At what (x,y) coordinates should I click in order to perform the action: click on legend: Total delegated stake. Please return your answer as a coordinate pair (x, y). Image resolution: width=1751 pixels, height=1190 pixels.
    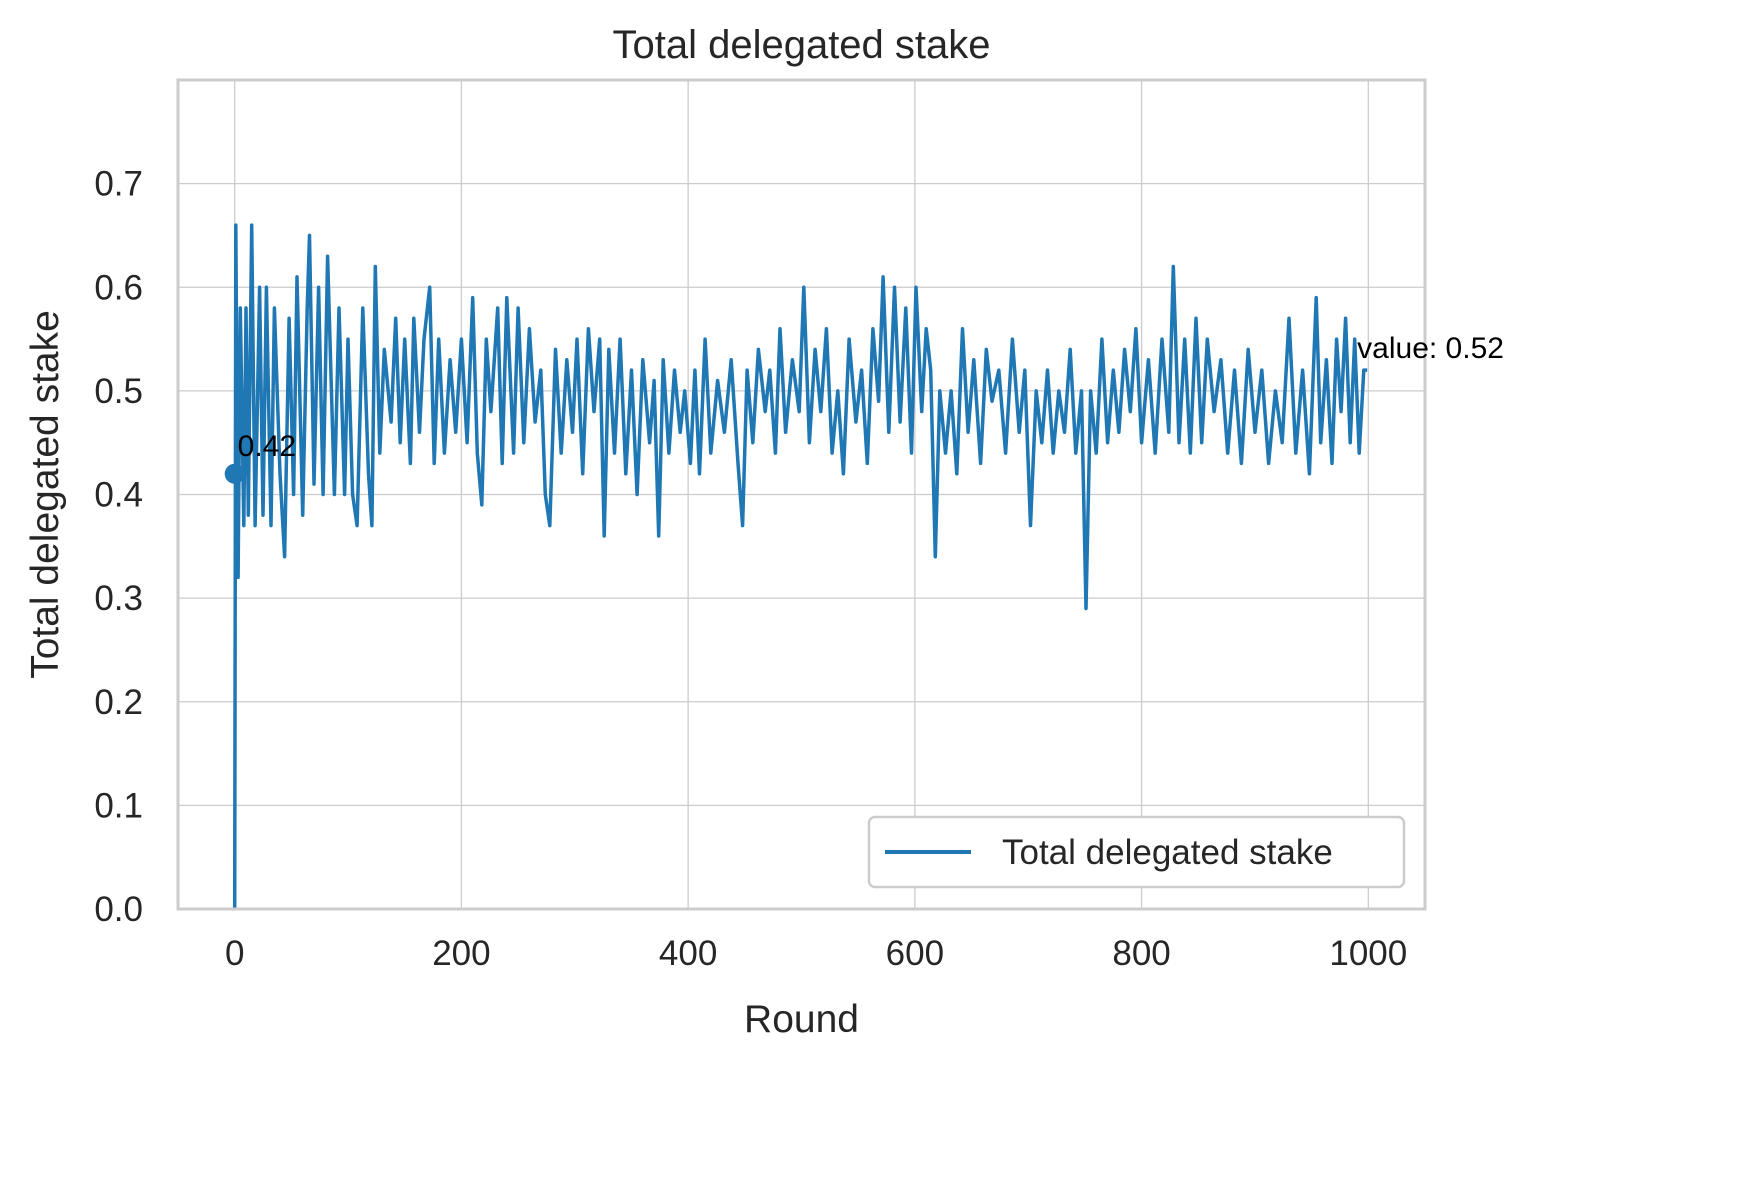
    Looking at the image, I should click on (1136, 852).